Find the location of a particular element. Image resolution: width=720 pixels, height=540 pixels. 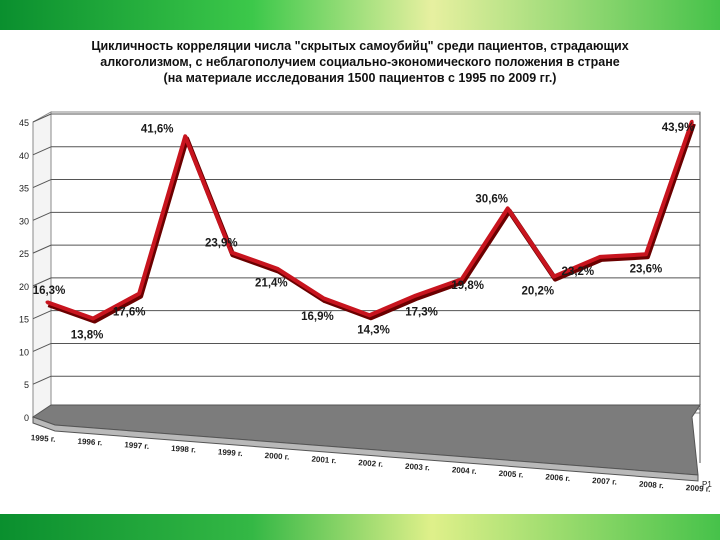

x-tick-label: 2007 г. is located at coordinates (604, 481).